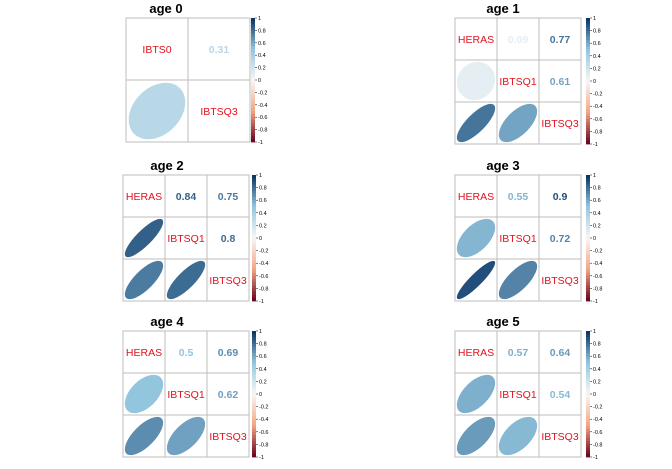 Image resolution: width=672 pixels, height=469 pixels. What do you see at coordinates (560, 353) in the screenshot?
I see `correlation-value: 0.64` at bounding box center [560, 353].